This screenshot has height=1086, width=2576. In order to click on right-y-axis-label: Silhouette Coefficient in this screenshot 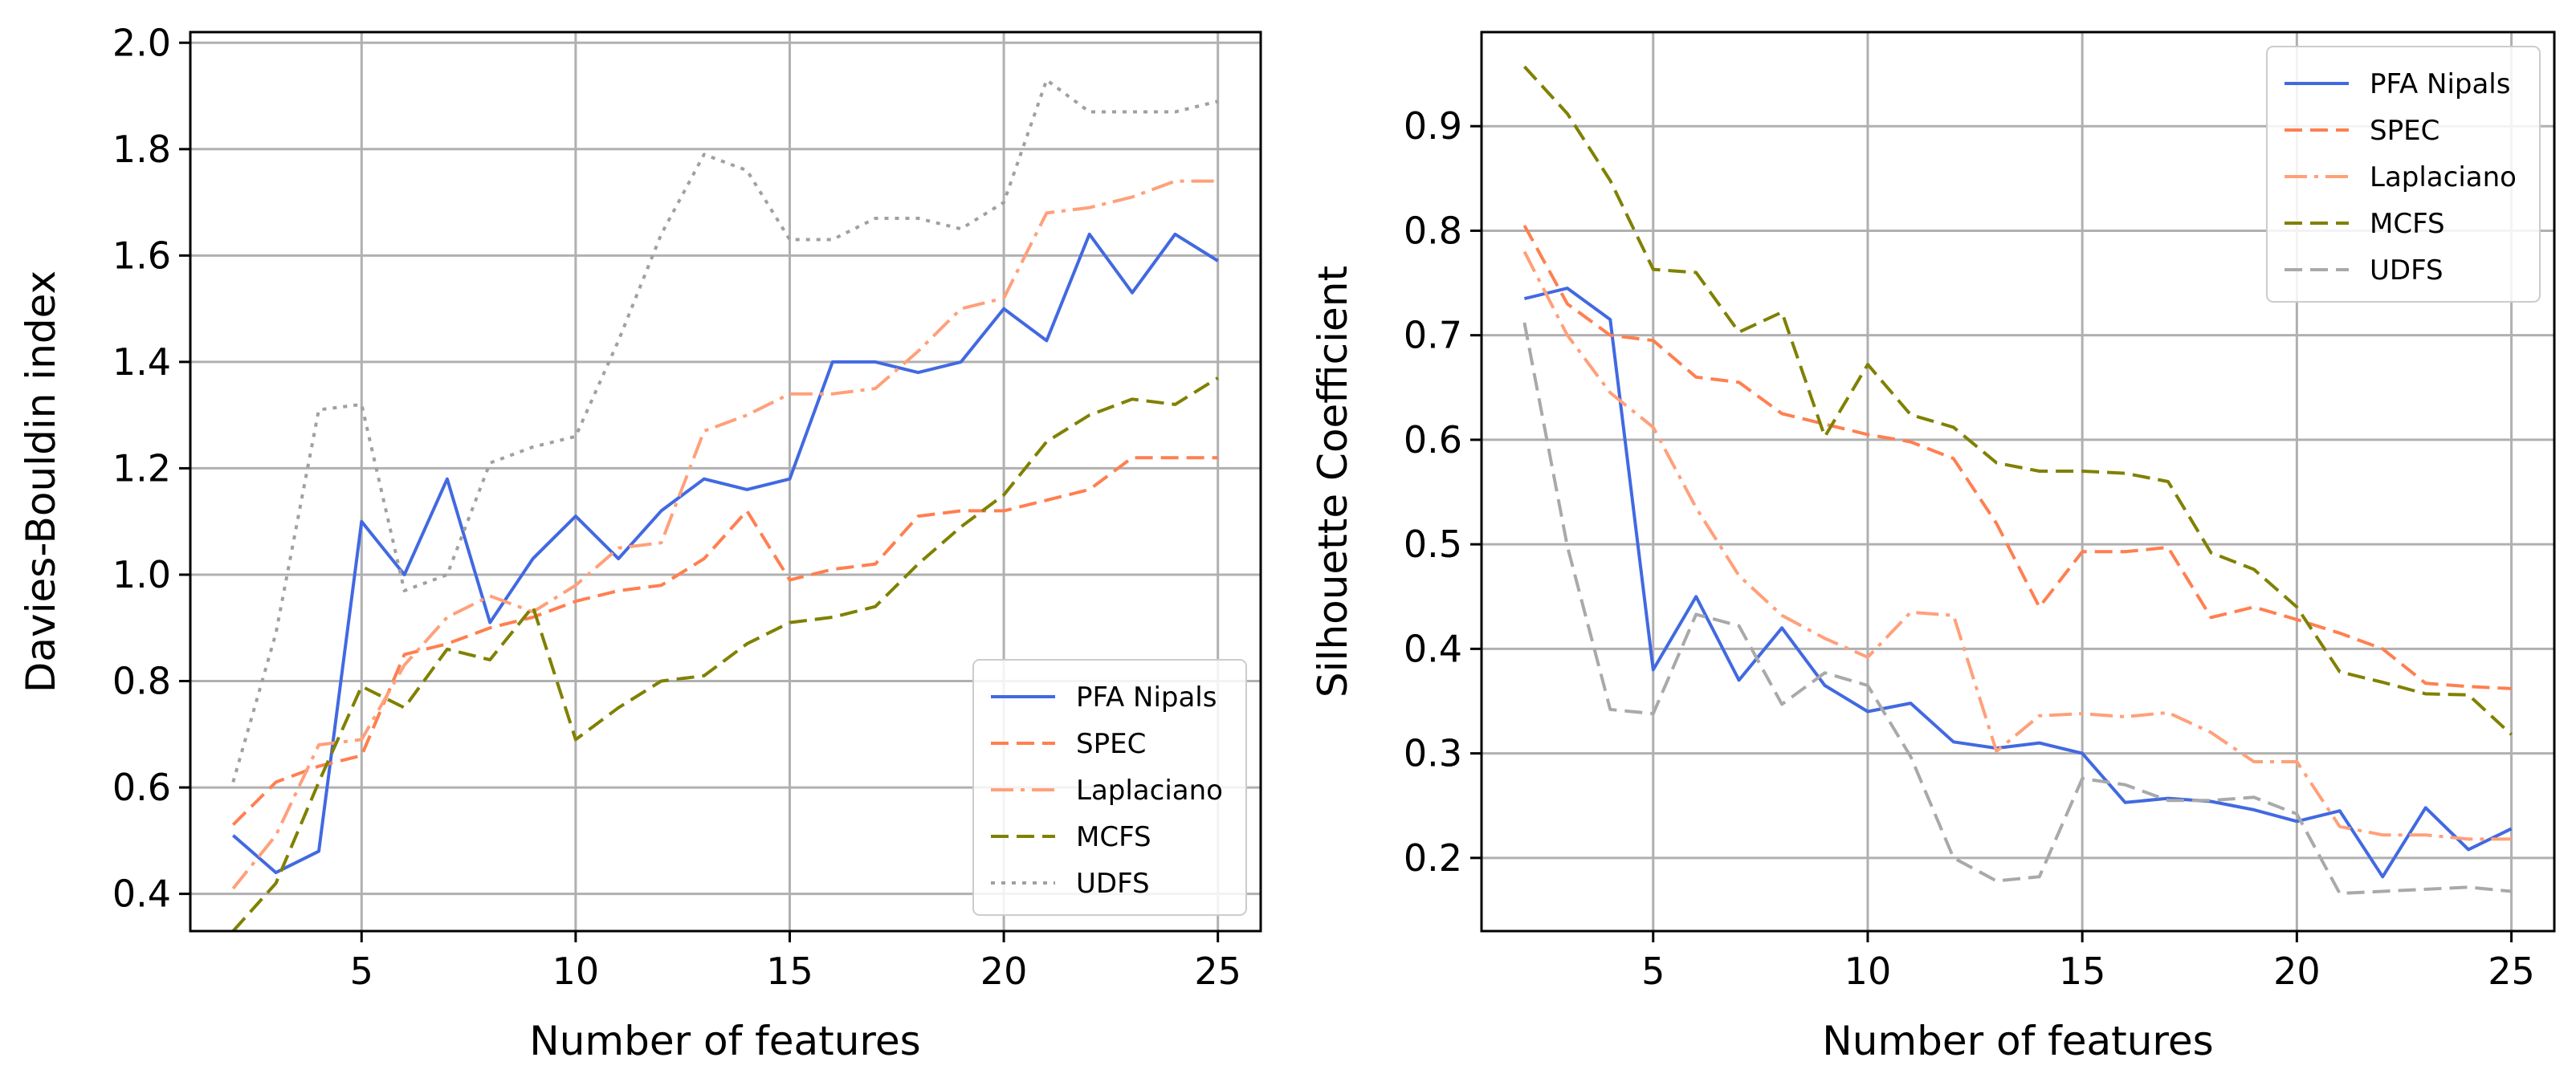, I will do `click(1333, 482)`.